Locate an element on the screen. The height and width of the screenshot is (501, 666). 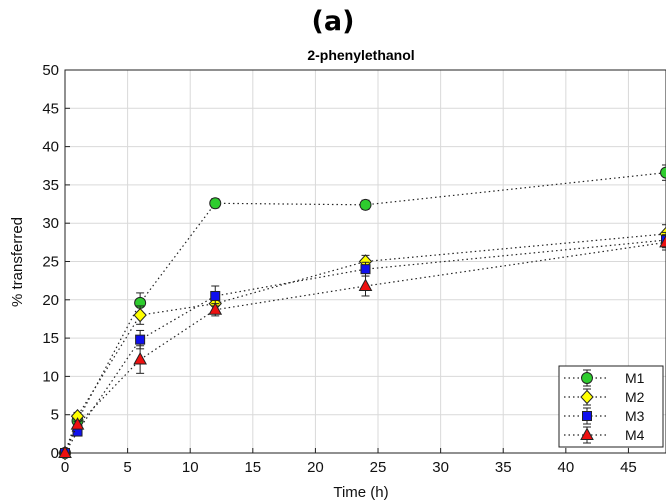
y-tick-label: 10 is located at coordinates (50, 376).